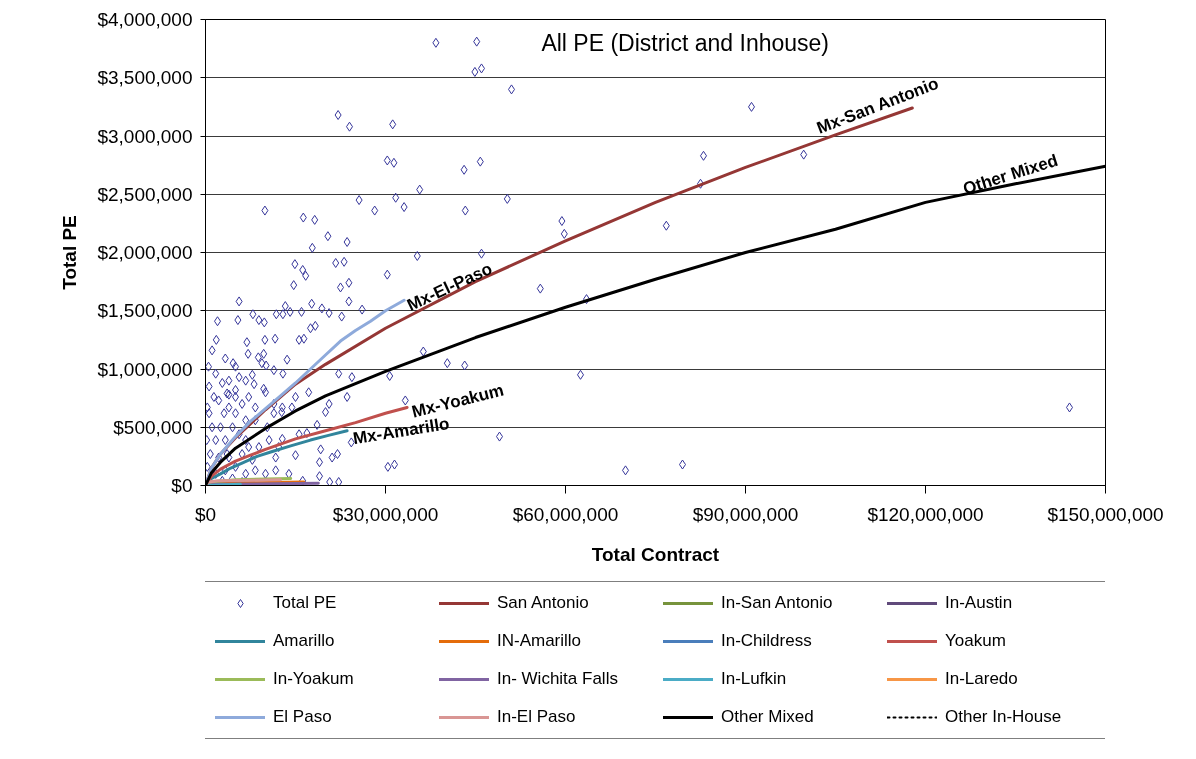 This screenshot has height=759, width=1196. Describe the element at coordinates (982, 679) in the screenshot. I see `legend-label: In-Laredo` at that location.